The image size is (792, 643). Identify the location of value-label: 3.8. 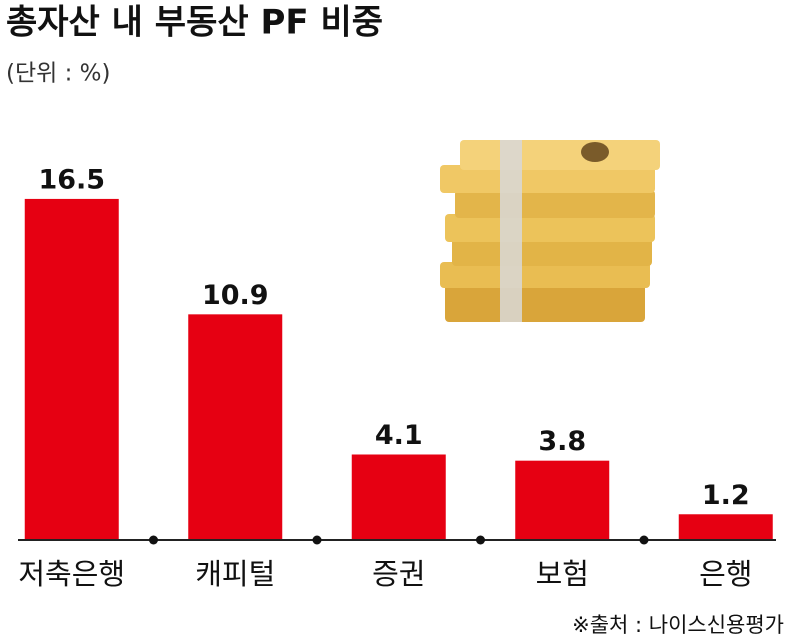
(562, 441).